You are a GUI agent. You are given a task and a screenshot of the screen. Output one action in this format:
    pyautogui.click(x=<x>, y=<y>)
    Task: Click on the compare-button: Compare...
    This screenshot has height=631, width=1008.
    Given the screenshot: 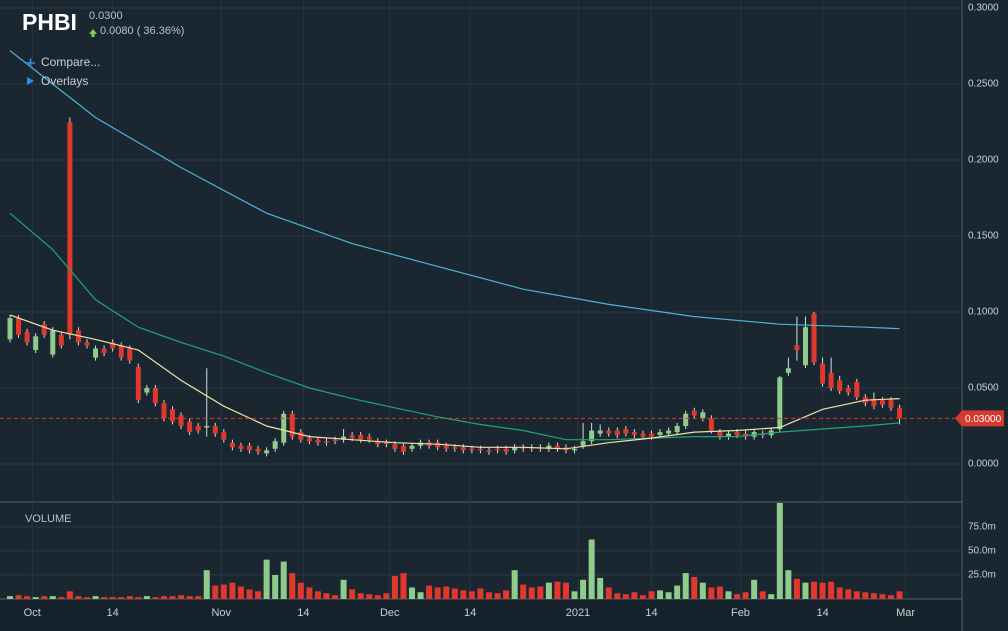 What is the action you would take?
    pyautogui.click(x=63, y=62)
    